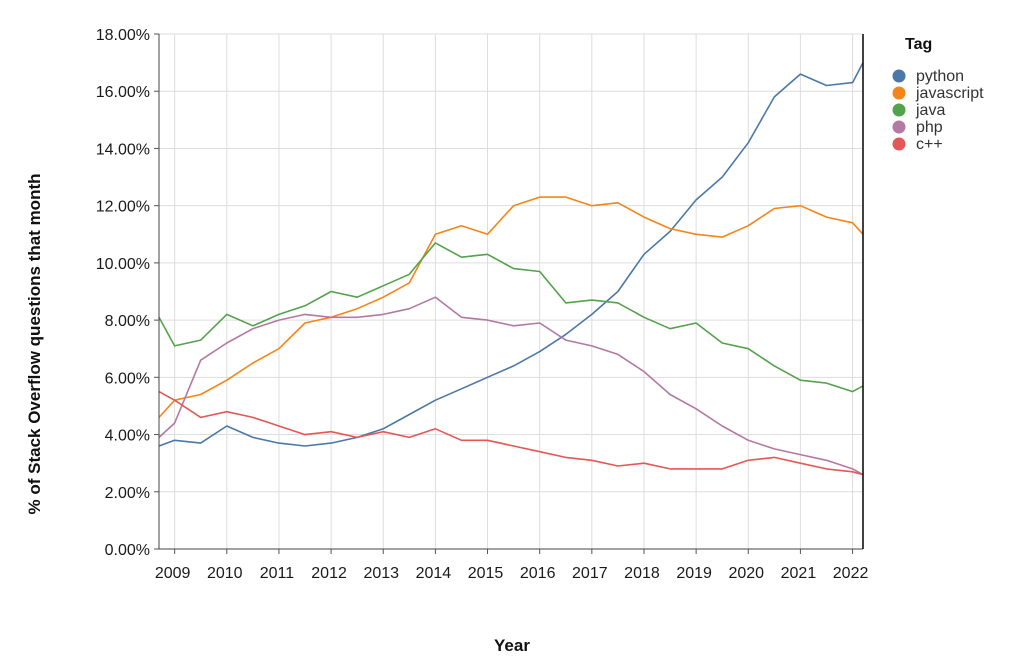  I want to click on series-line-cpp, so click(511, 433).